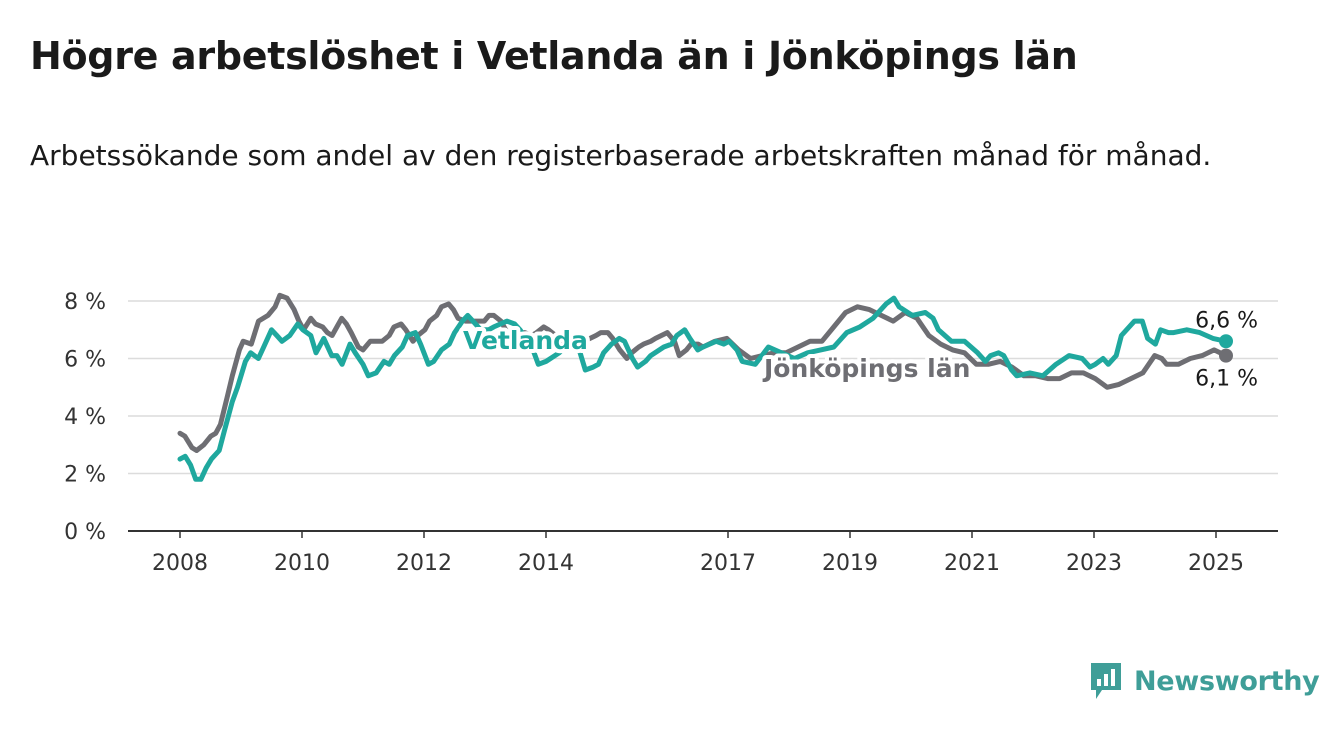 The image size is (1340, 734). What do you see at coordinates (1106, 681) in the screenshot?
I see `newsworthy-logo-icon` at bounding box center [1106, 681].